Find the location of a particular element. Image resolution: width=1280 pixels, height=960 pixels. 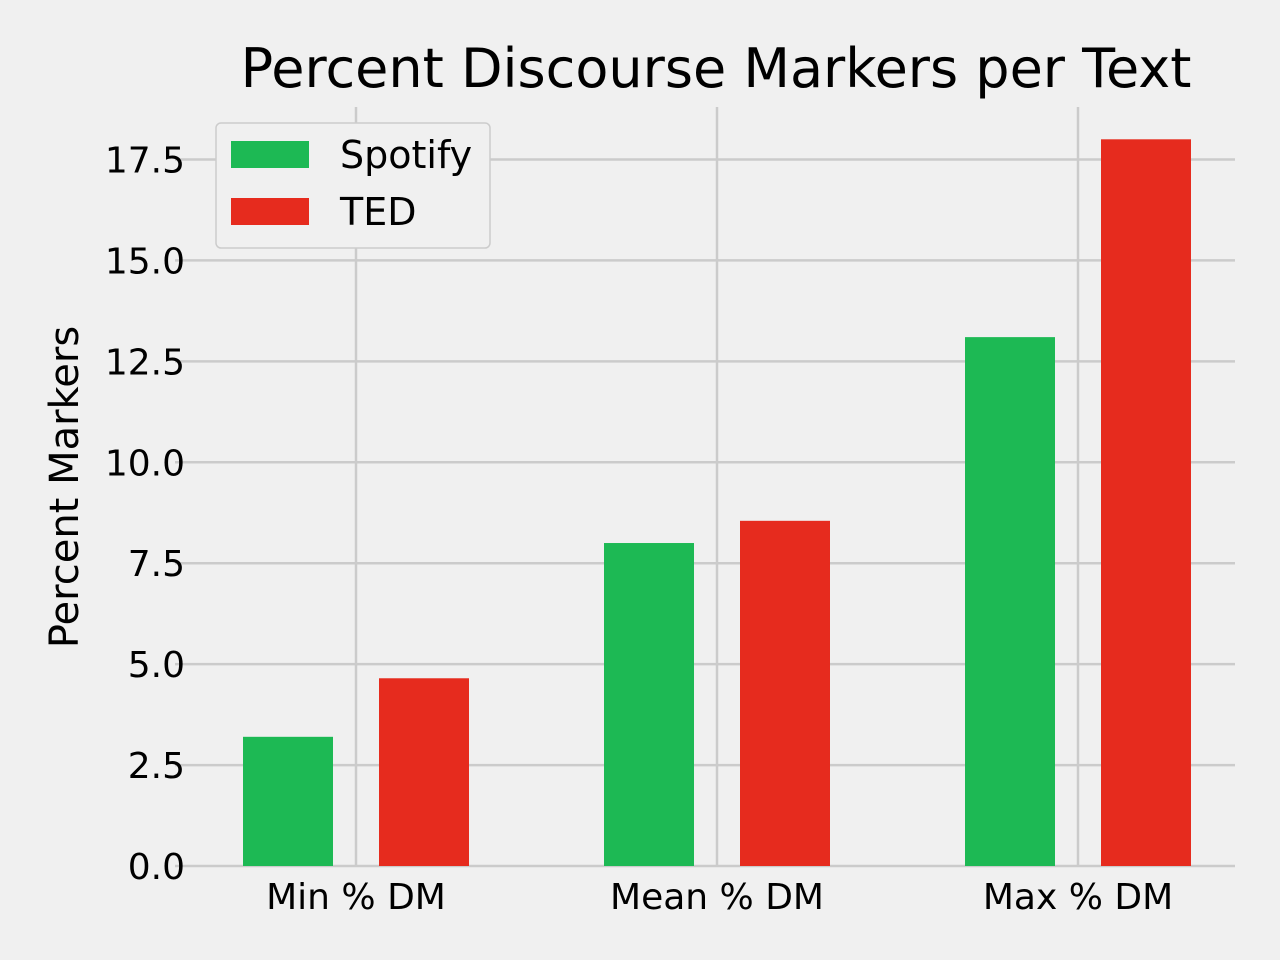

legend-label-spotify: Spotify is located at coordinates (406, 155).